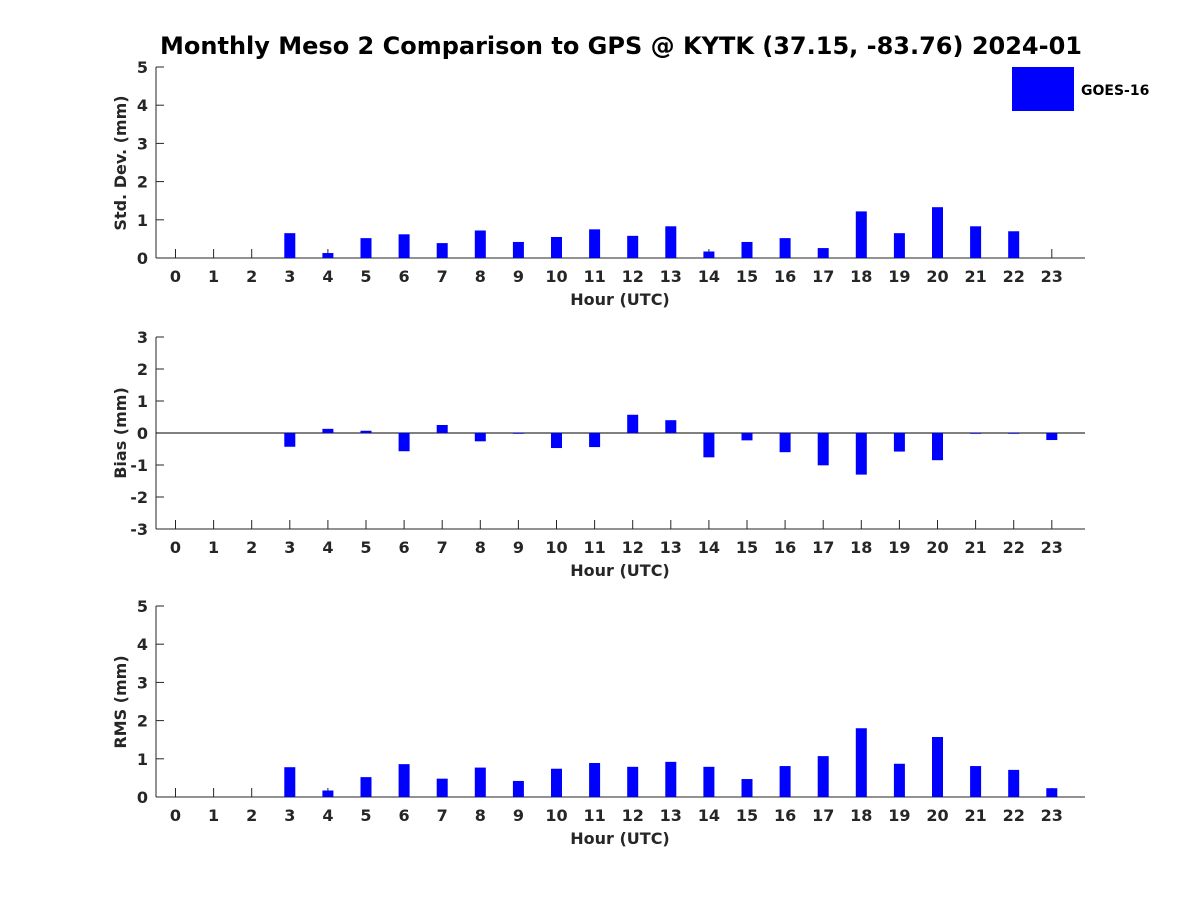  Describe the element at coordinates (620, 838) in the screenshot. I see `x-axis-label: Hour (UTC)` at that location.